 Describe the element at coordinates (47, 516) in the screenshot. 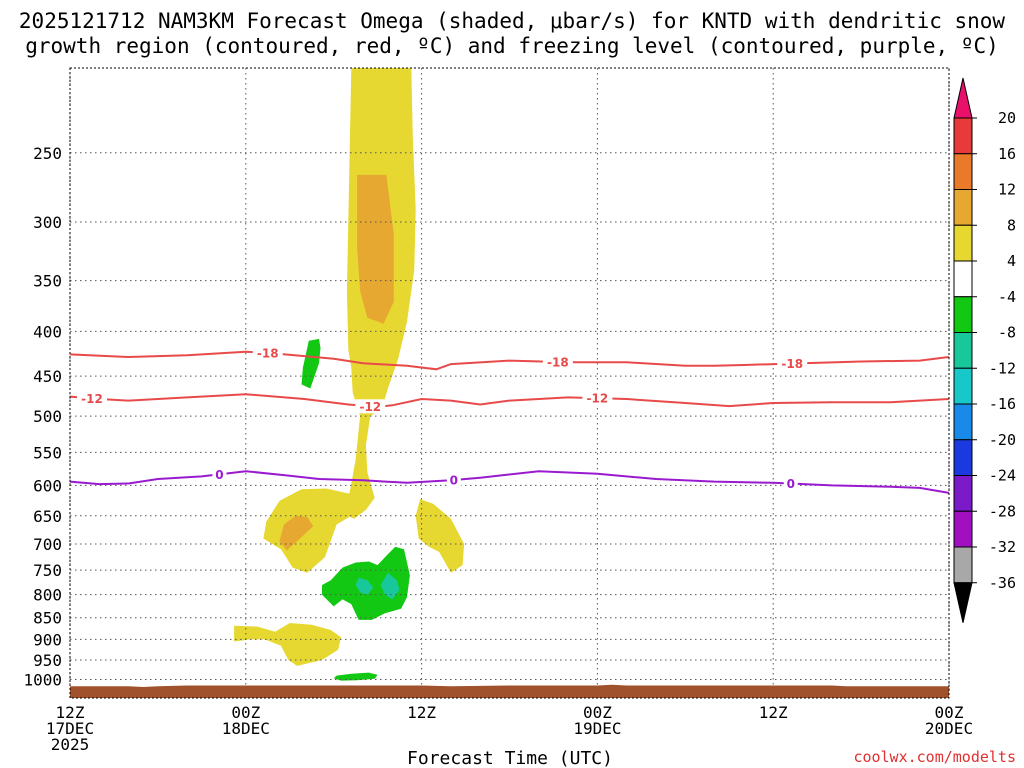

I see `y-tick-label: 650` at that location.